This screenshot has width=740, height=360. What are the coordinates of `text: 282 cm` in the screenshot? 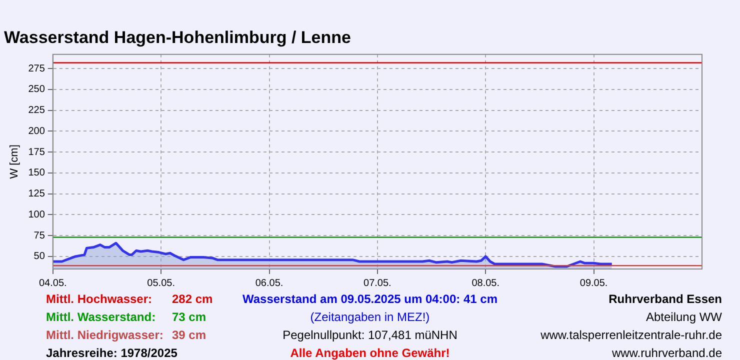 It's located at (192, 299).